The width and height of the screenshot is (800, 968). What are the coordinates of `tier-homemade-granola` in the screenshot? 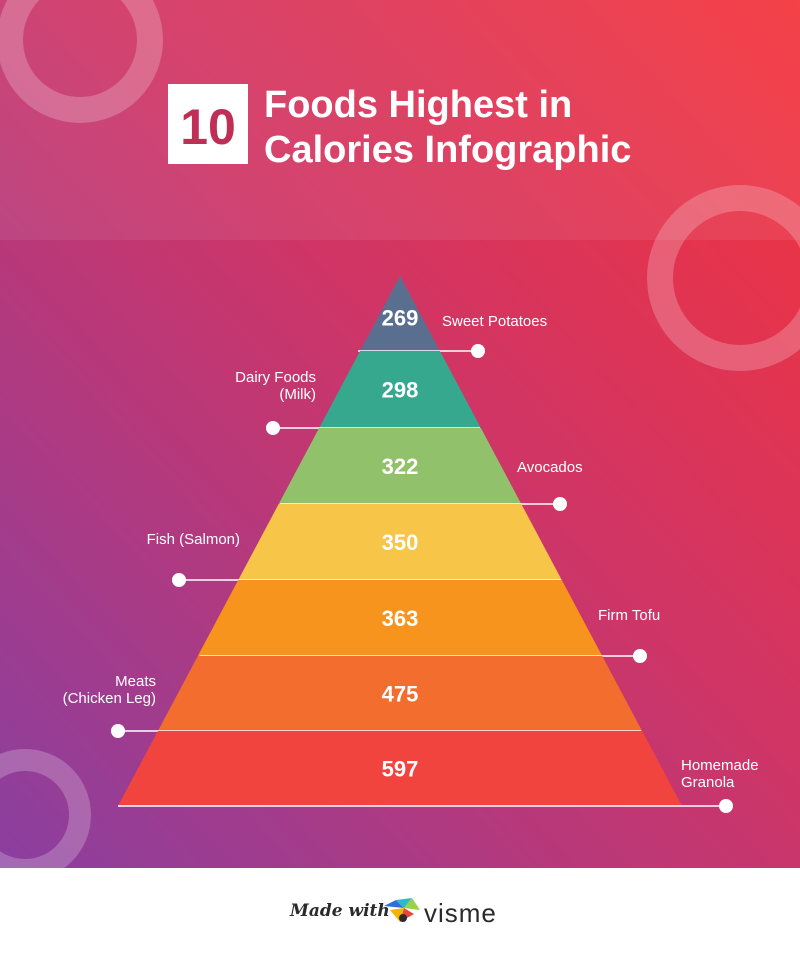 It's located at (400, 768).